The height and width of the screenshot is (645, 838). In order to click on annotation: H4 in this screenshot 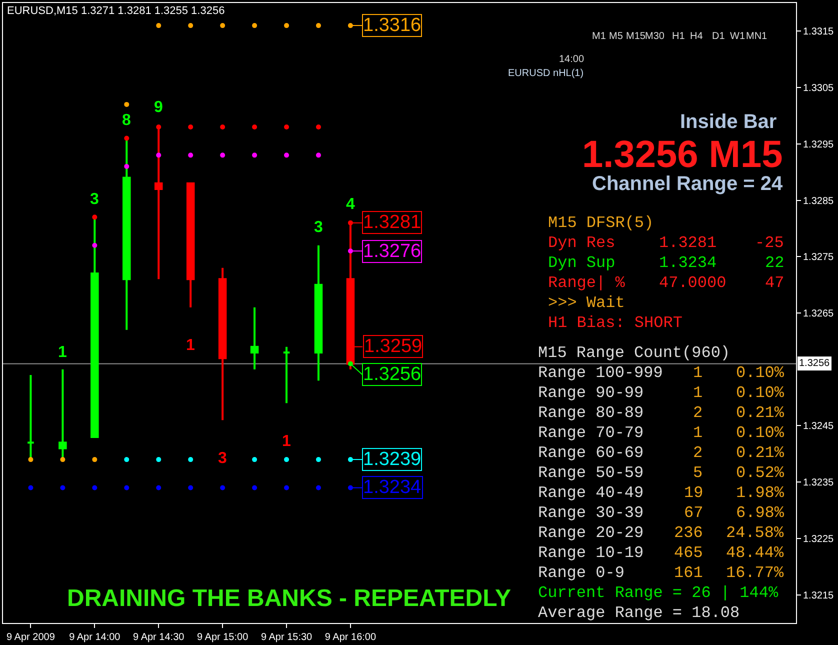, I will do `click(697, 36)`.